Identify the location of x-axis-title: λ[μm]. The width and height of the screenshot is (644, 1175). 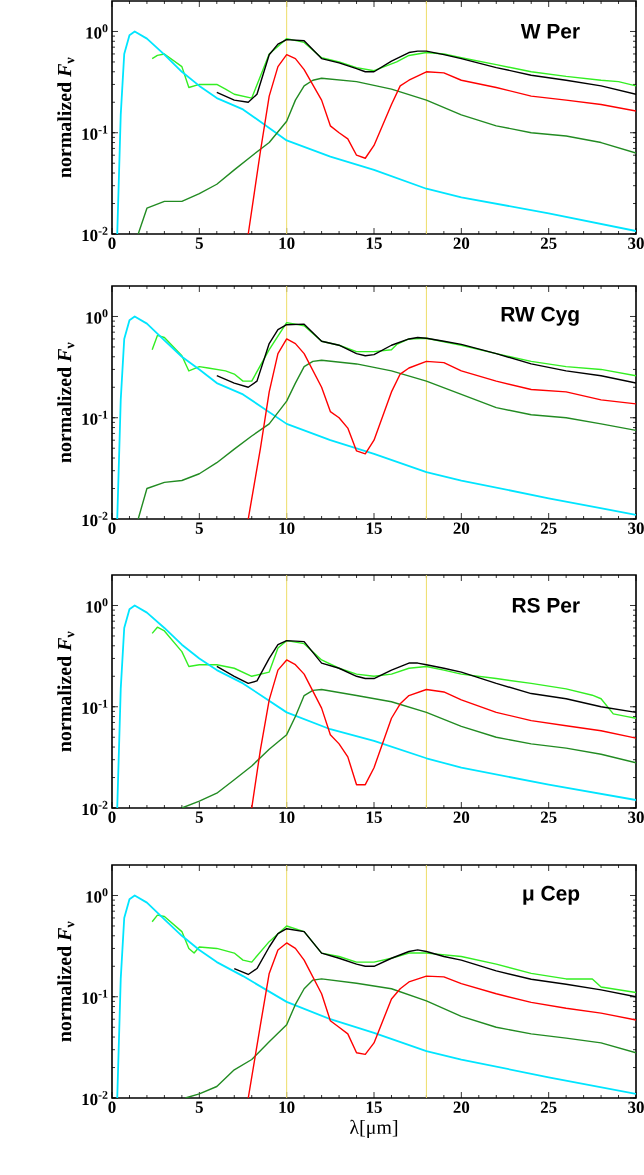
(373, 1129).